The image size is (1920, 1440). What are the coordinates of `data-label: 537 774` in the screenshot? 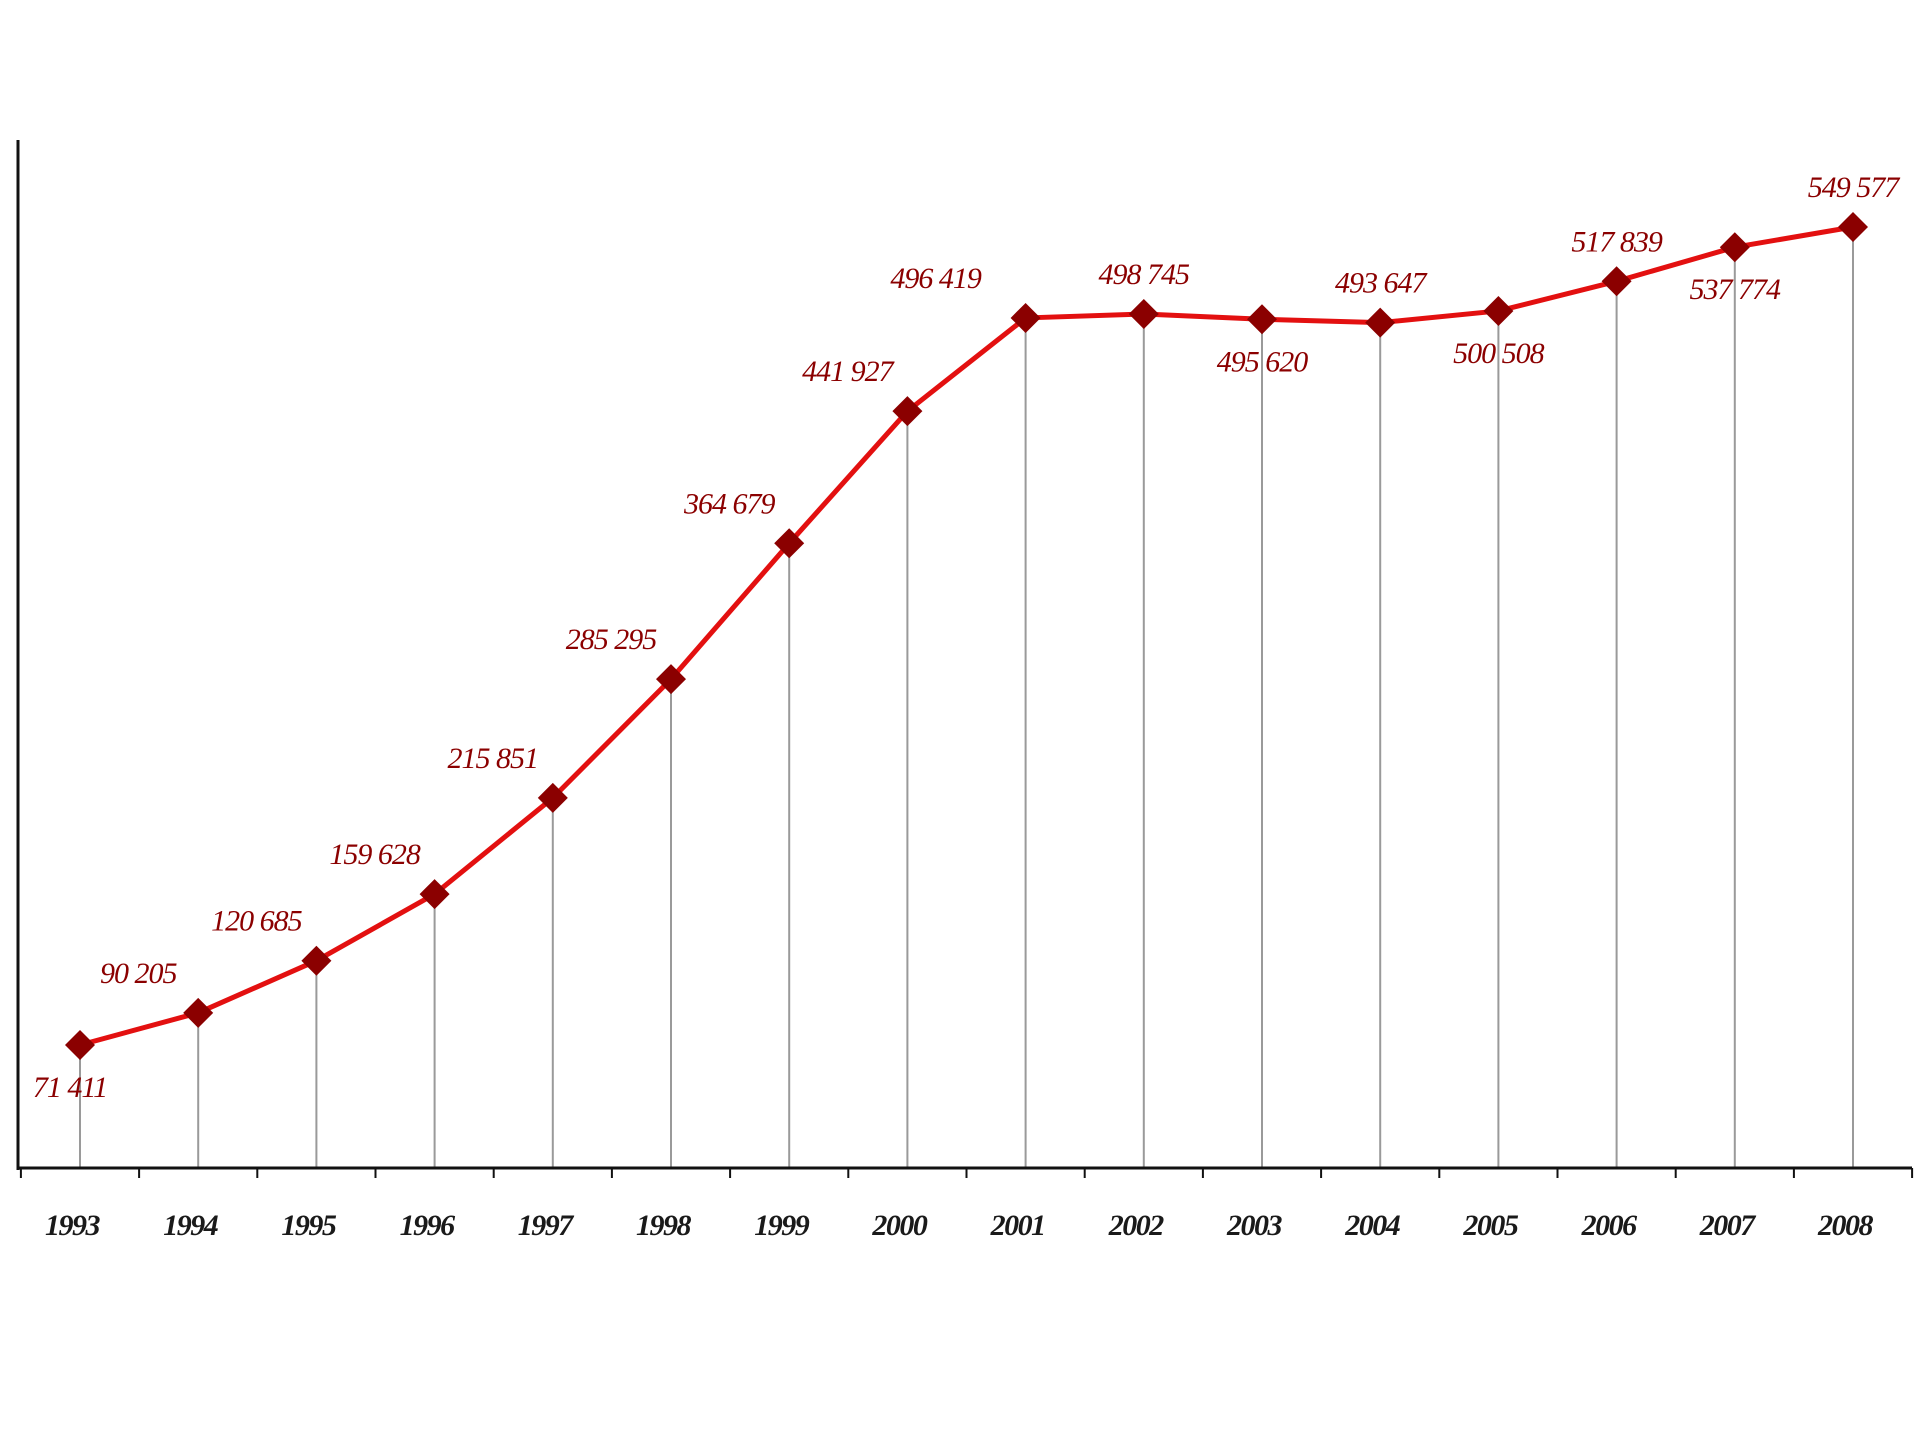 It's located at (1736, 289).